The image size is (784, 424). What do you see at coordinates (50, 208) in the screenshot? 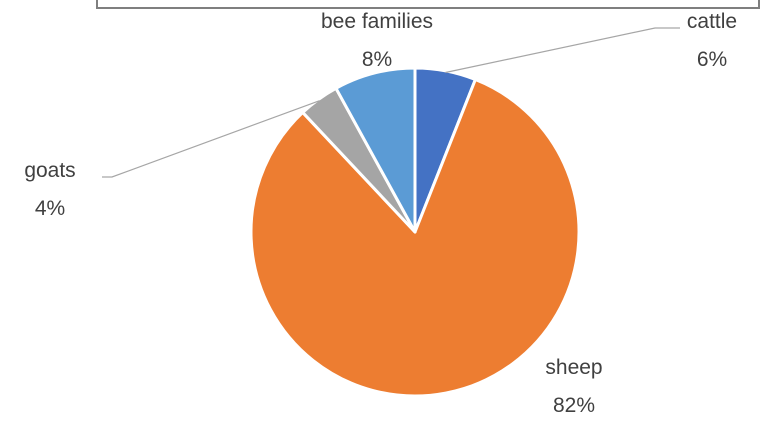
I see `data-label-value-goats: 4%` at bounding box center [50, 208].